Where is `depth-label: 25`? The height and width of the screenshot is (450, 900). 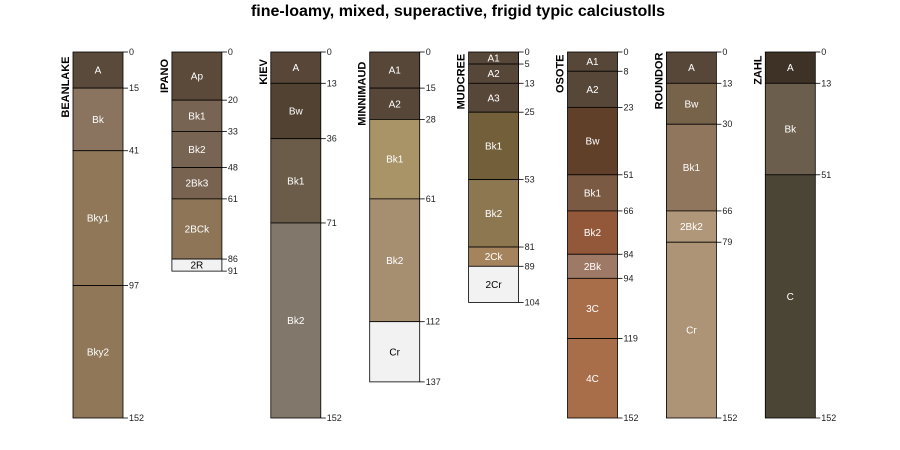
depth-label: 25 is located at coordinates (530, 112).